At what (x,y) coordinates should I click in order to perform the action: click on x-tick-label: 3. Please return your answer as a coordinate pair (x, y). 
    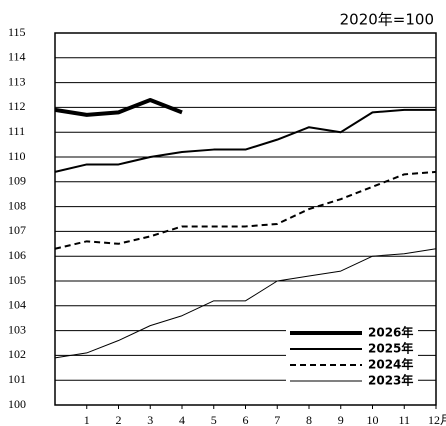
    Looking at the image, I should click on (150, 419).